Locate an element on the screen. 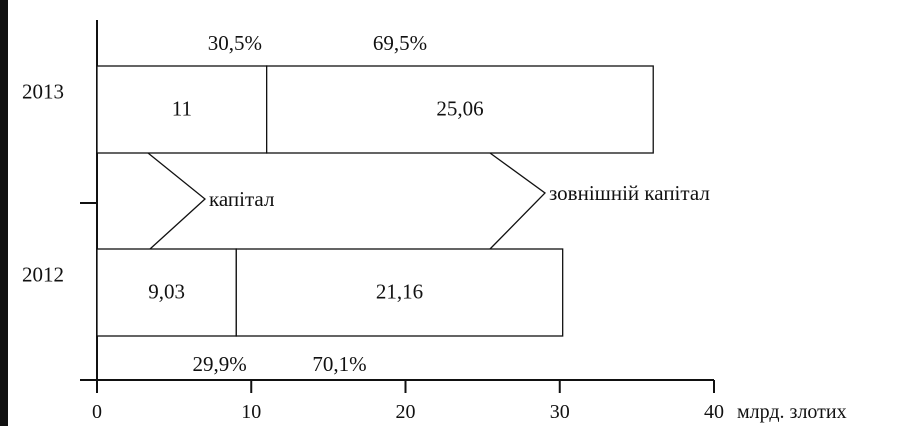 The height and width of the screenshot is (431, 900). bar-value-label: 11 is located at coordinates (182, 108).